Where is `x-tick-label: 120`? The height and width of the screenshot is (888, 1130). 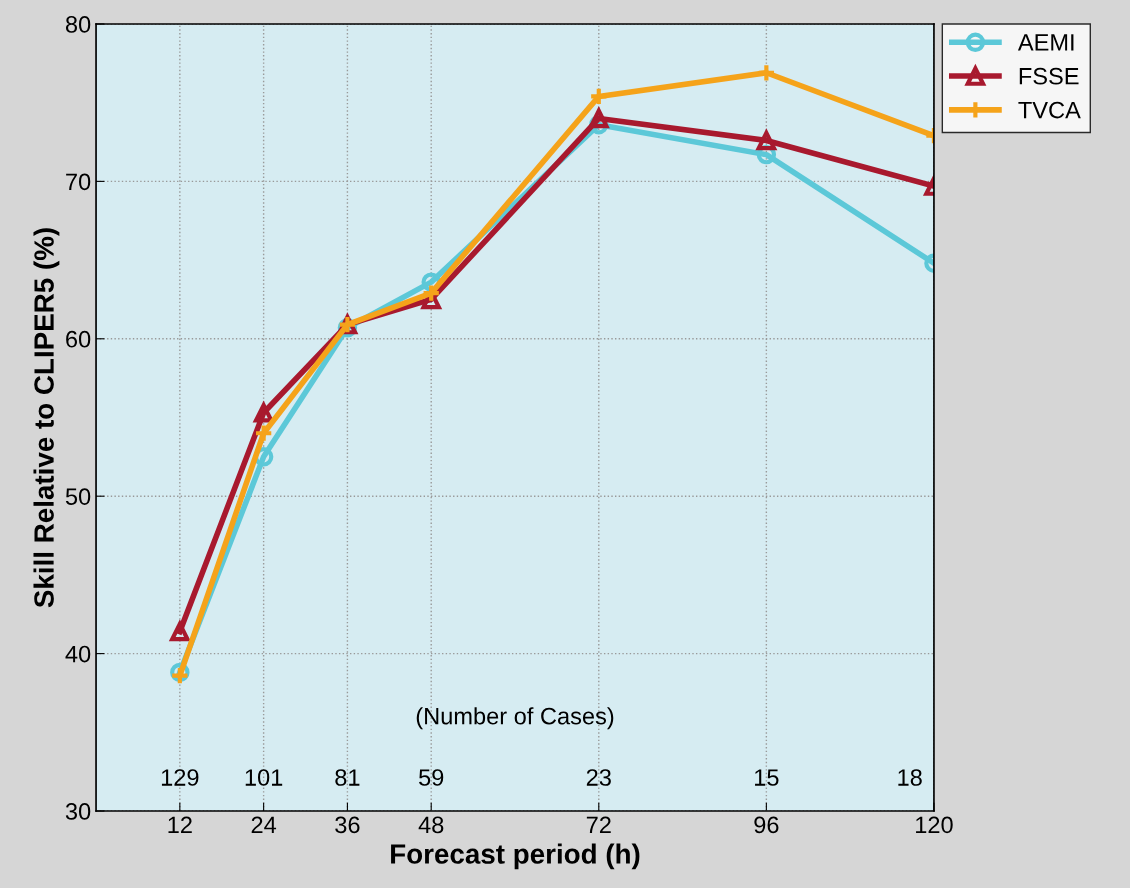
x-tick-label: 120 is located at coordinates (934, 825).